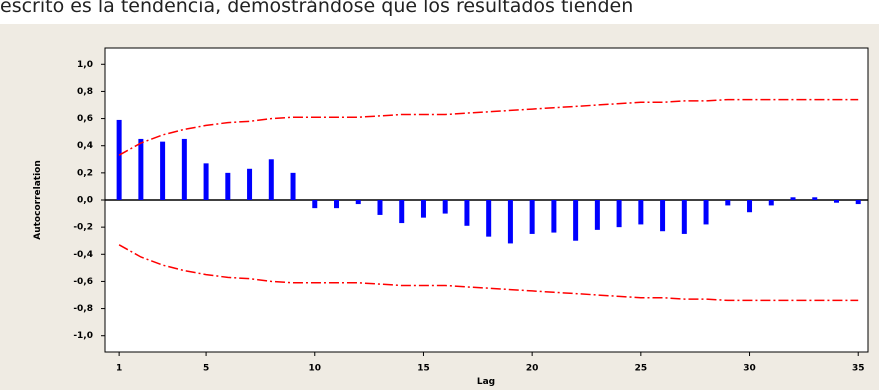  What do you see at coordinates (85, 146) in the screenshot?
I see `y-tick-label: 0,4` at bounding box center [85, 146].